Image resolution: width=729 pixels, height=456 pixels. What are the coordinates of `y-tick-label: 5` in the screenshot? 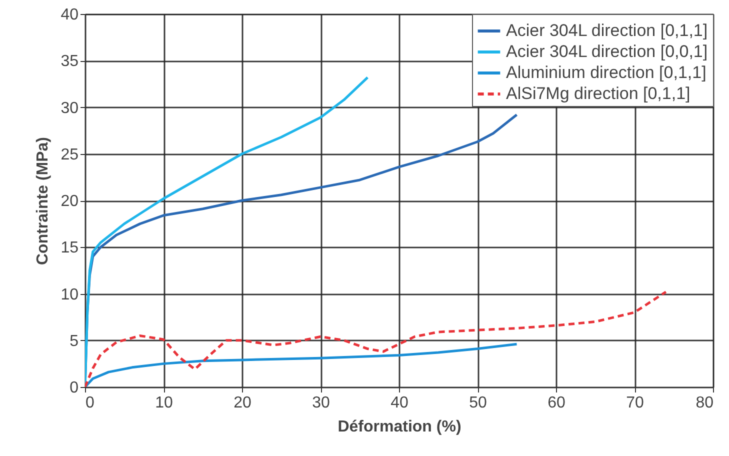 It's located at (74, 341).